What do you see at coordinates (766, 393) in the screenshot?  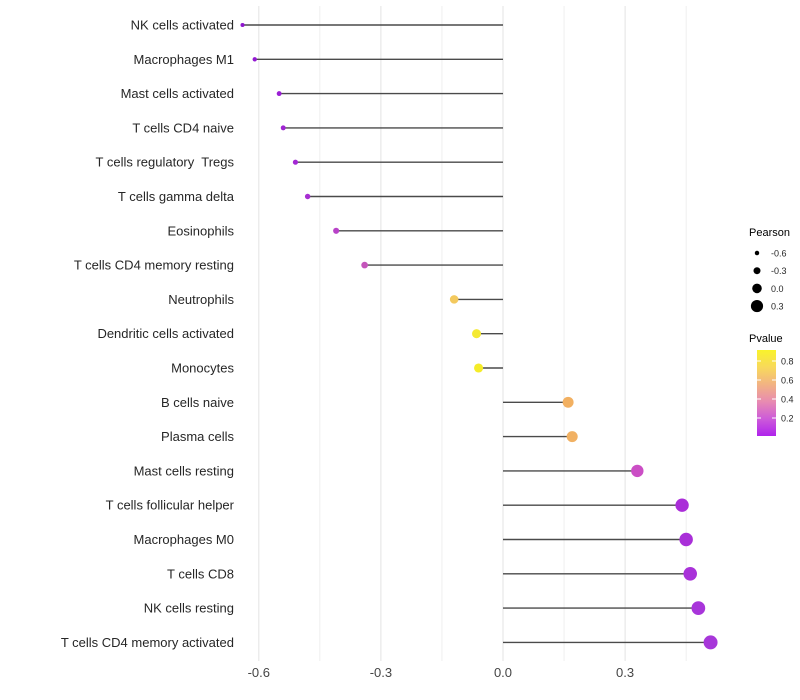 I see `pvalue-colorbar` at bounding box center [766, 393].